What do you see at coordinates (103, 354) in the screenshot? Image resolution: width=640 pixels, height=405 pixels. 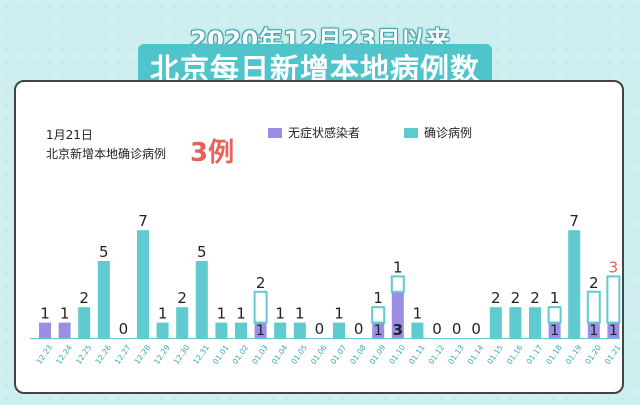 I see `x-tick-label: 12.26` at bounding box center [103, 354].